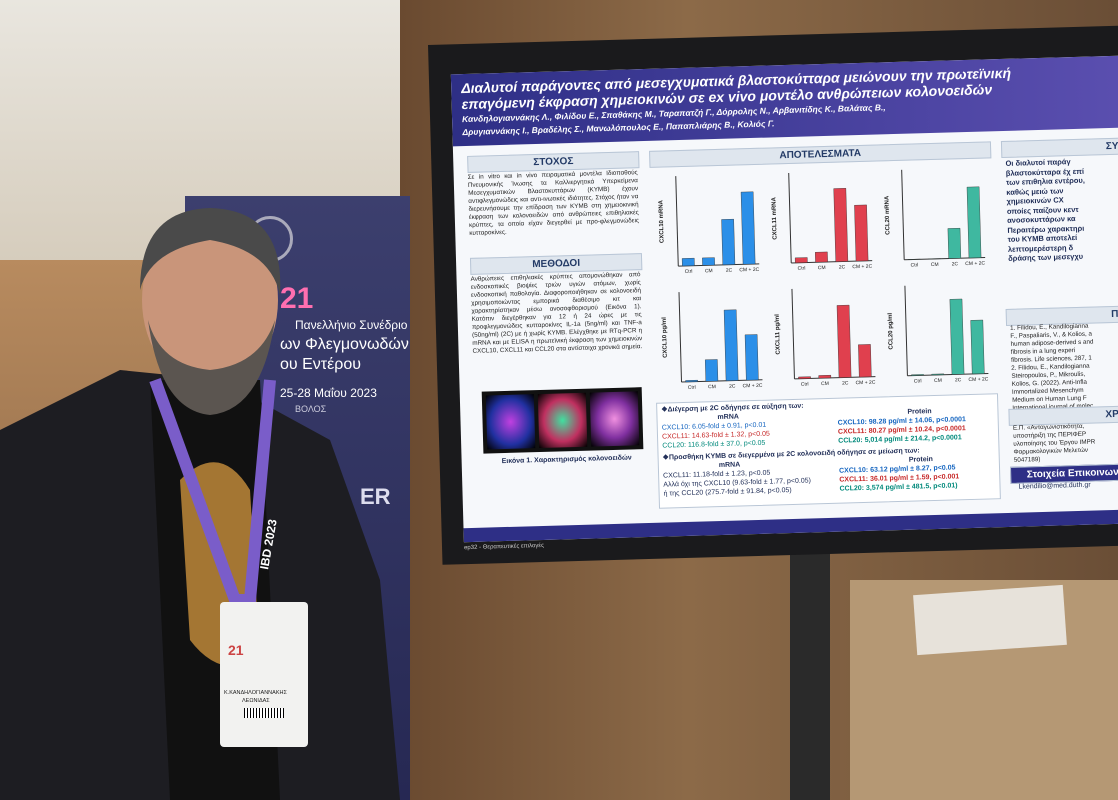 Image resolution: width=1118 pixels, height=800 pixels. I want to click on y-axis-label: CXCL11 mRNA, so click(774, 217).